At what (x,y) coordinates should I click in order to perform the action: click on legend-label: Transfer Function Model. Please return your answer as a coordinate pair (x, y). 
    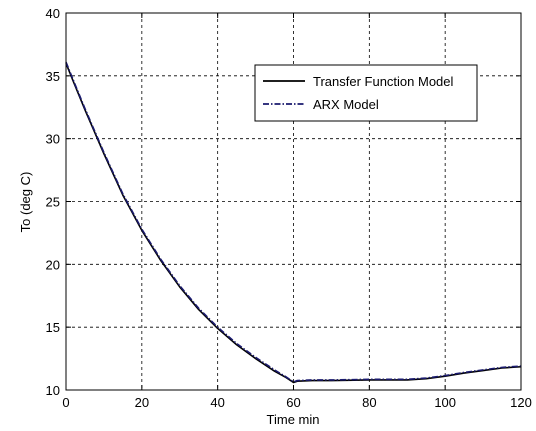
    Looking at the image, I should click on (383, 81).